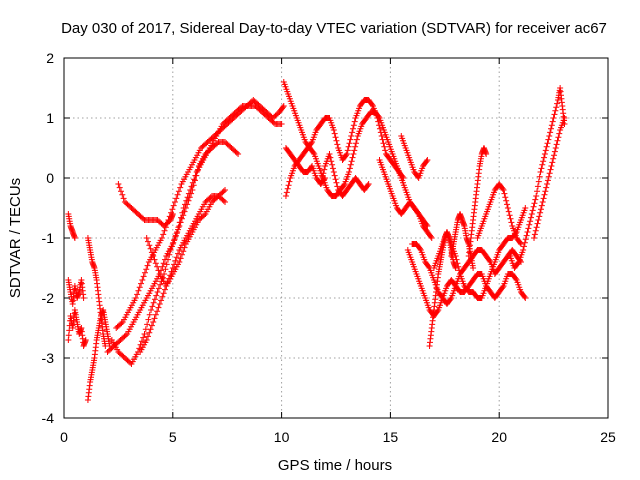  I want to click on x-tick-label-0: 0, so click(64, 437).